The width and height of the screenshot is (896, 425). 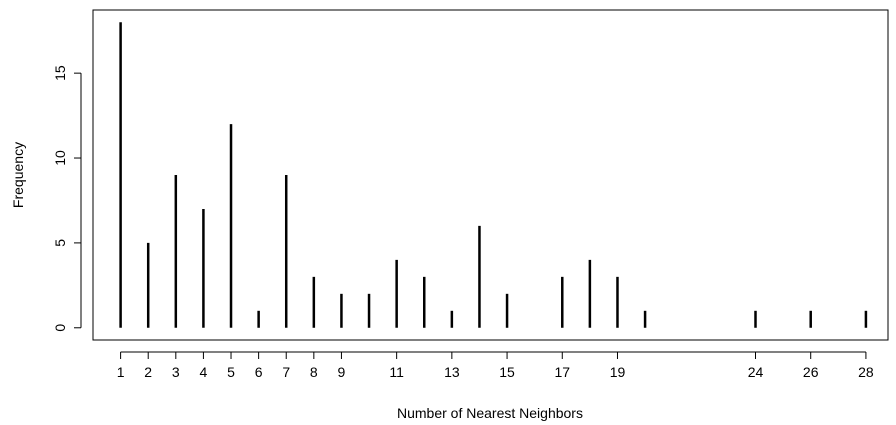 What do you see at coordinates (756, 372) in the screenshot?
I see `x-tick-label-24: 24` at bounding box center [756, 372].